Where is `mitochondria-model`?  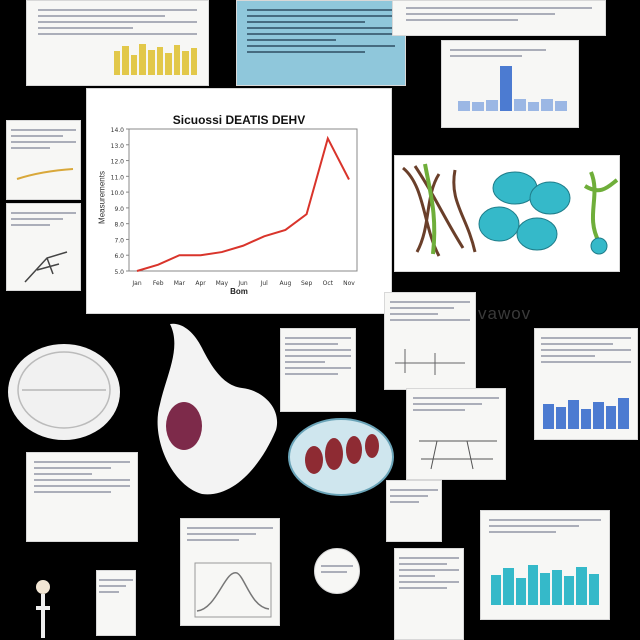 mitochondria-model is located at coordinates (341, 457).